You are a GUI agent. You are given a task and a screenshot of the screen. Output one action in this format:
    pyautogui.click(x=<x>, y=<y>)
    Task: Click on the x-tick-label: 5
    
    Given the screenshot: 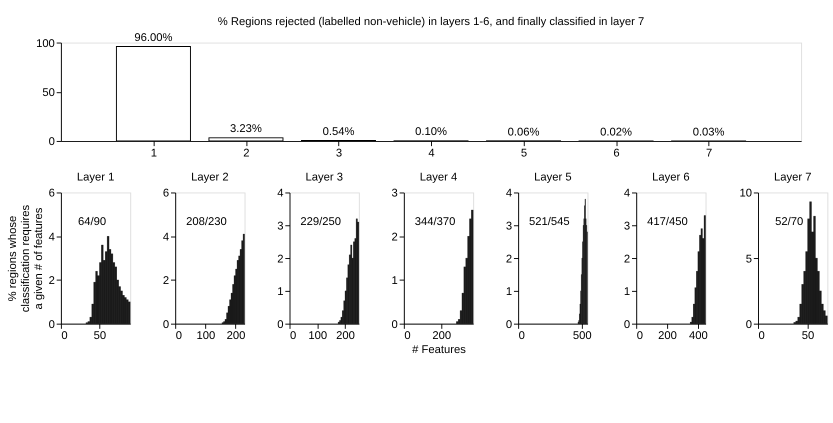 What is the action you would take?
    pyautogui.click(x=524, y=153)
    